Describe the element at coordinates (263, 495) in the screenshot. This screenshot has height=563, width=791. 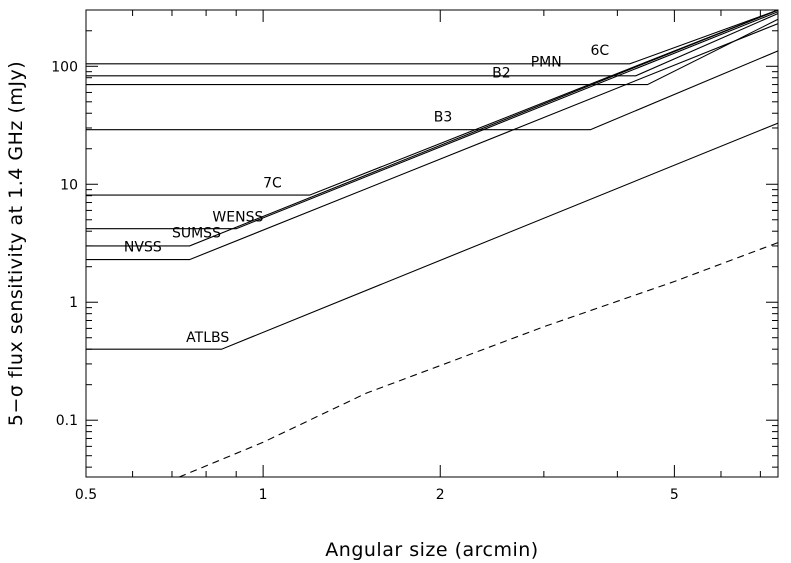
I see `x-tick-label: 1` at that location.